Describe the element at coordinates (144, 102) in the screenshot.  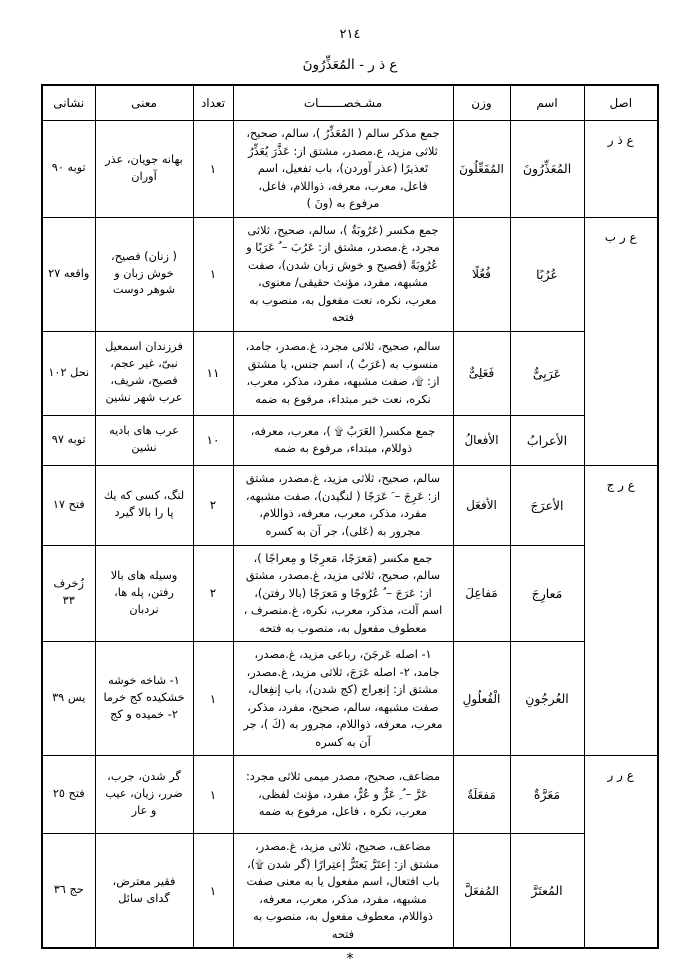
I see `column-header-mani: معنى` at that location.